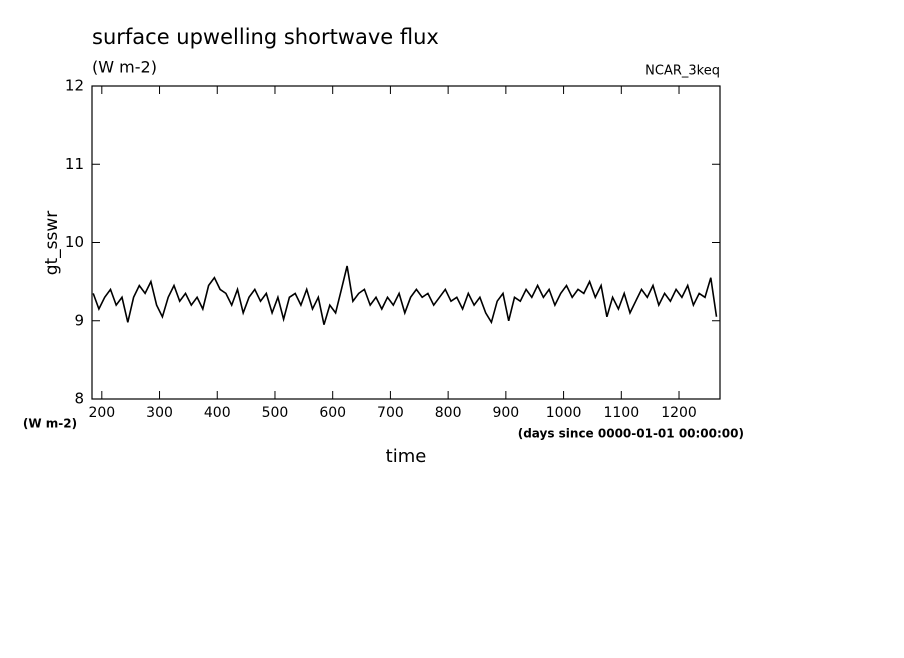  I want to click on y-tick-label: 11, so click(74, 164).